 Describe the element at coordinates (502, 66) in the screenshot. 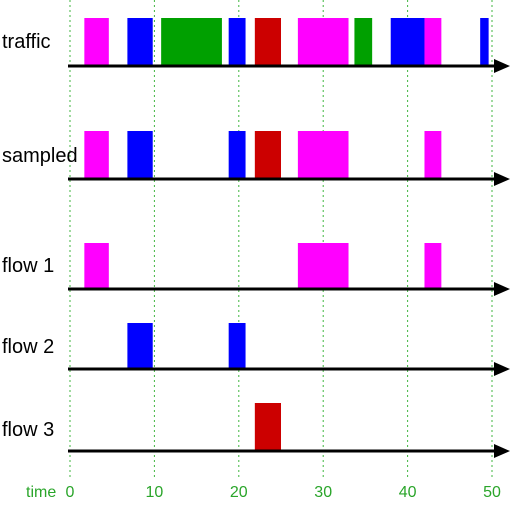

I see `arrow-head-traffic` at that location.